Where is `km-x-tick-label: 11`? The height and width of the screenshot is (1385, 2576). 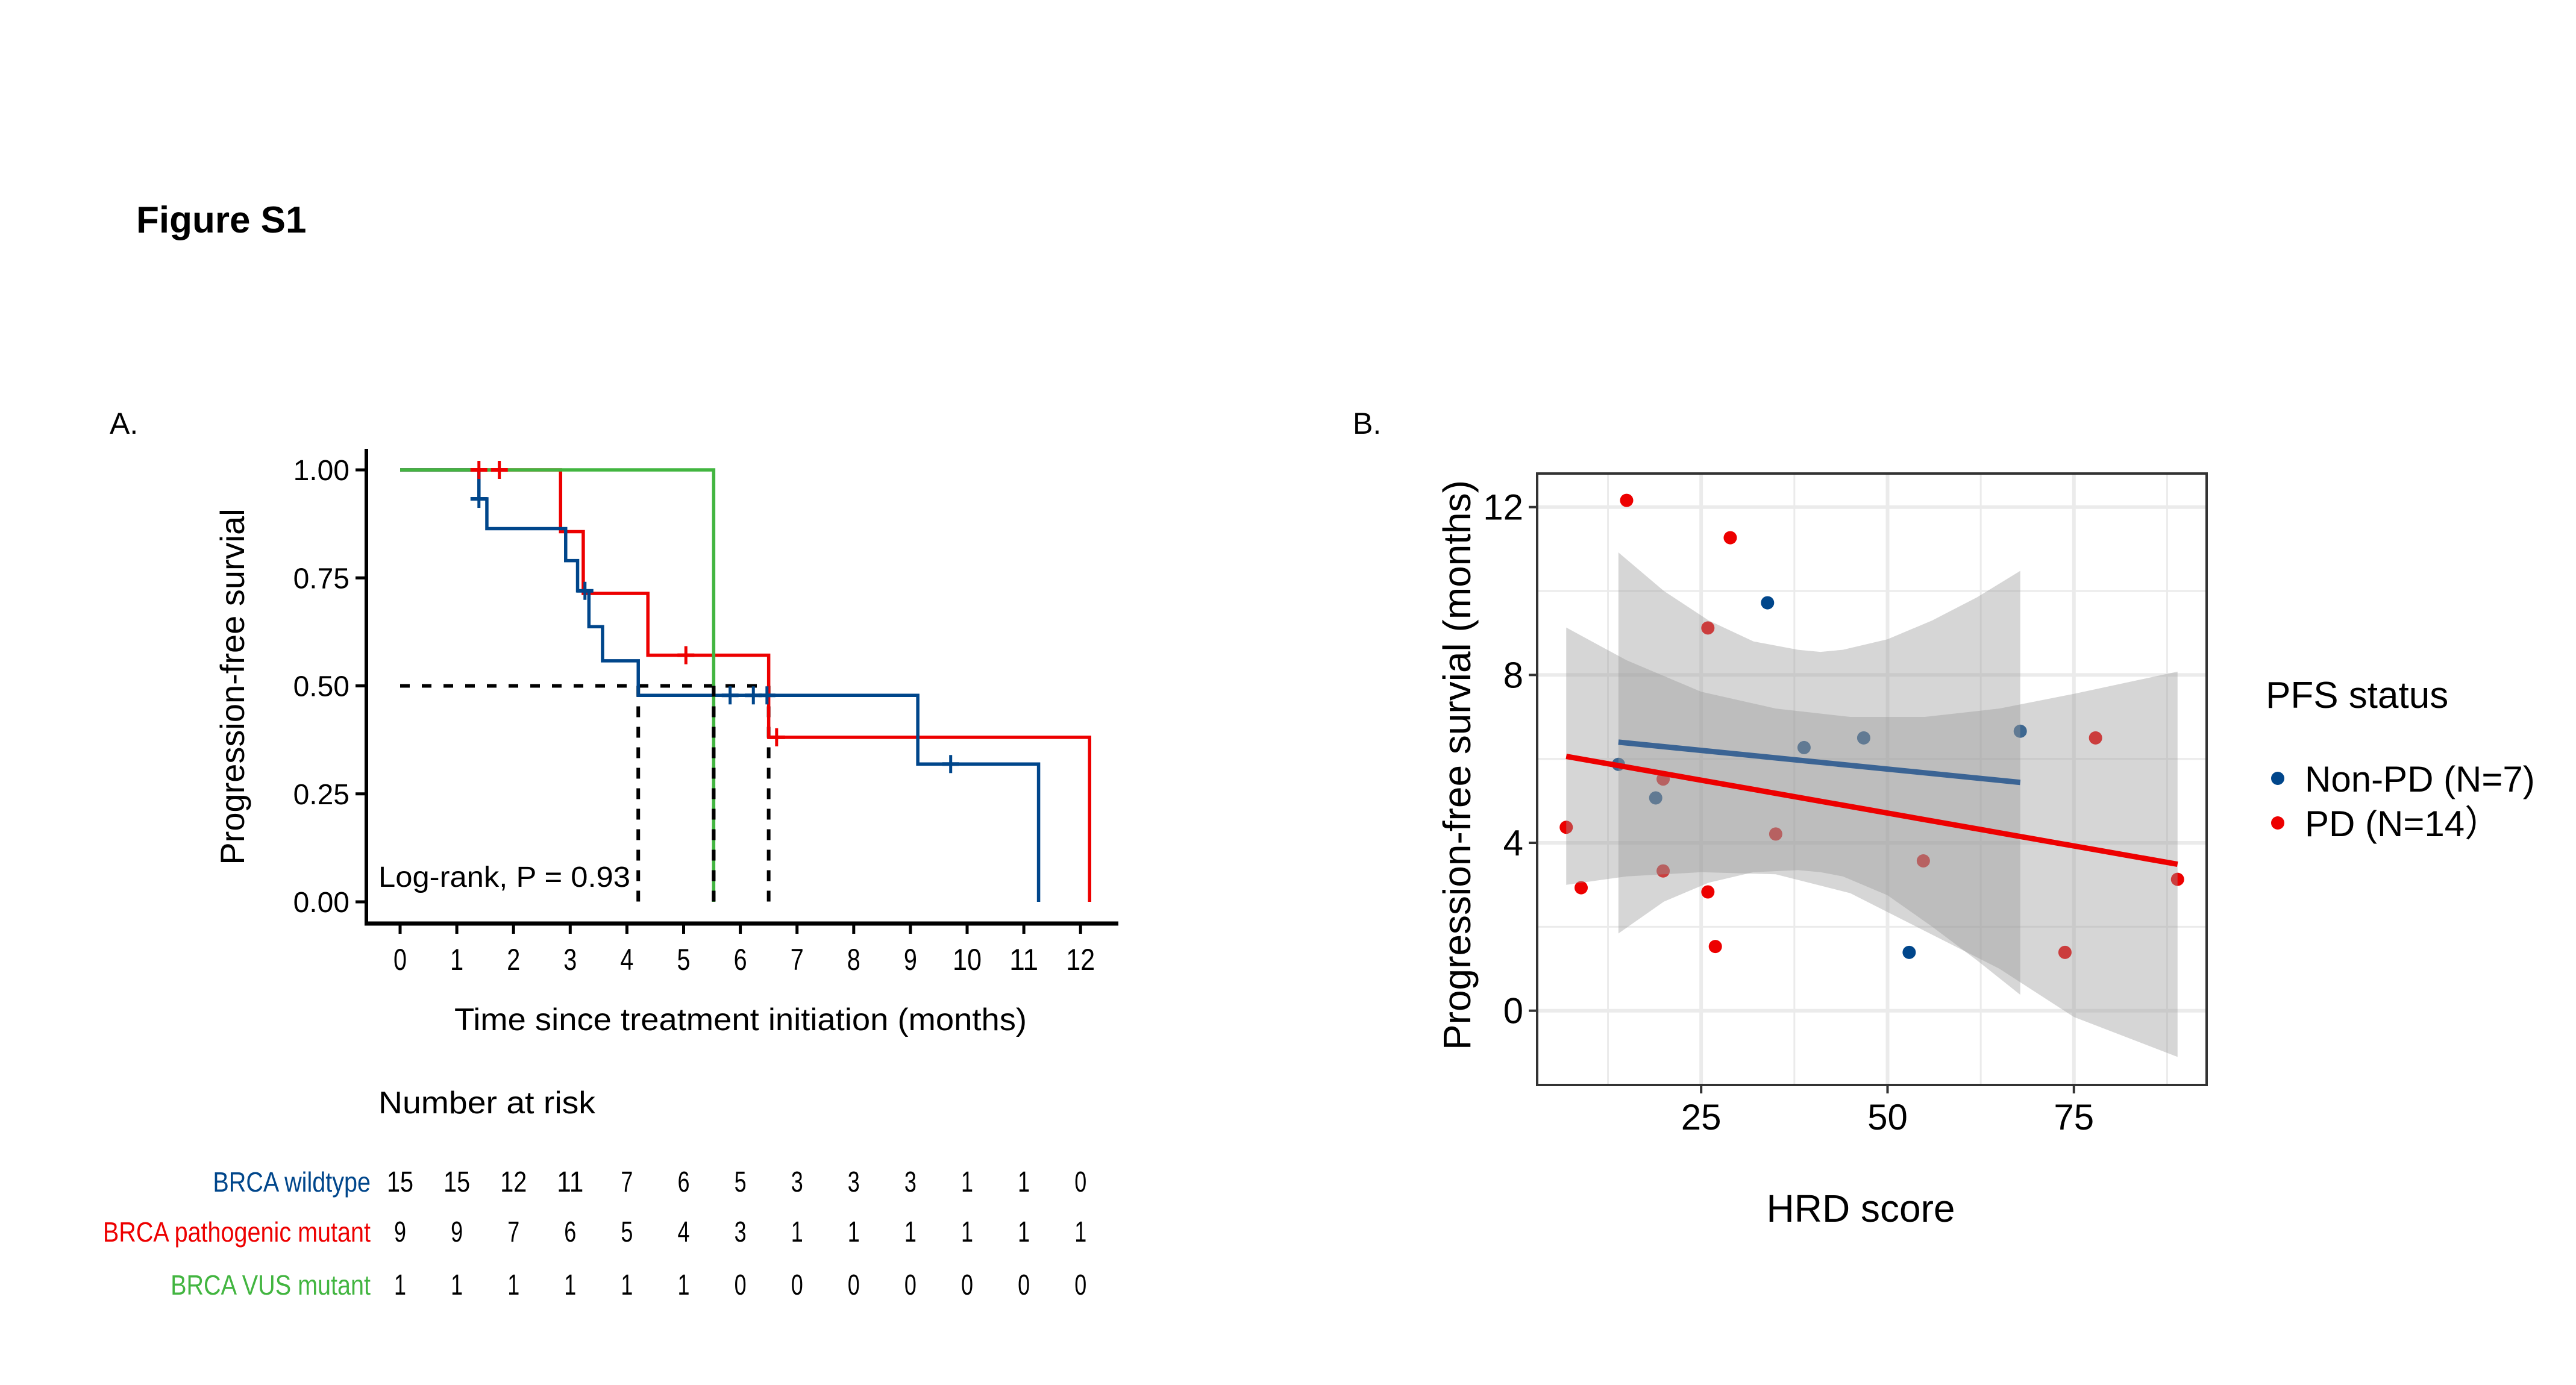
km-x-tick-label: 11 is located at coordinates (1023, 960).